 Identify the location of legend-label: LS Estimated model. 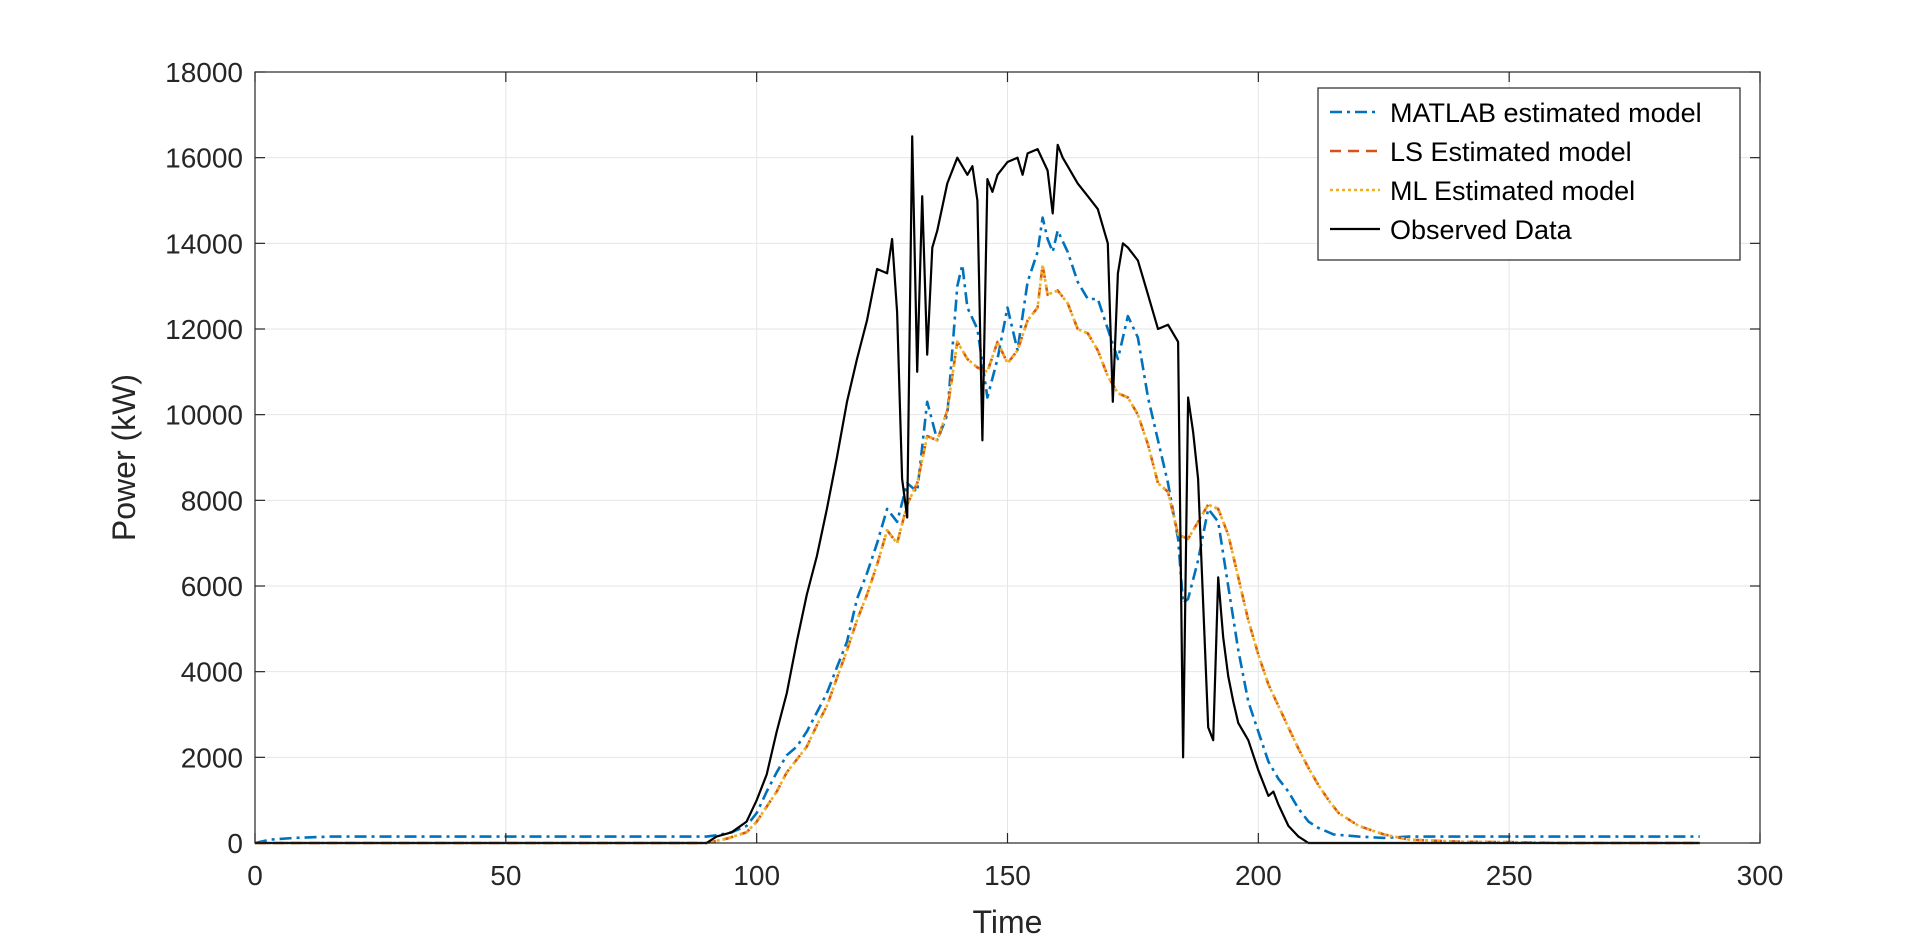
(1511, 152).